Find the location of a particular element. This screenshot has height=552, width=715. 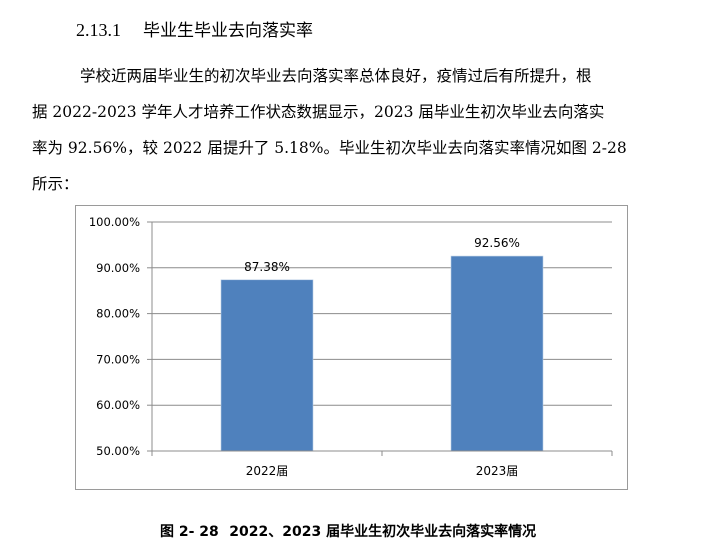

y-tick-label: 80.00% is located at coordinates (118, 314).